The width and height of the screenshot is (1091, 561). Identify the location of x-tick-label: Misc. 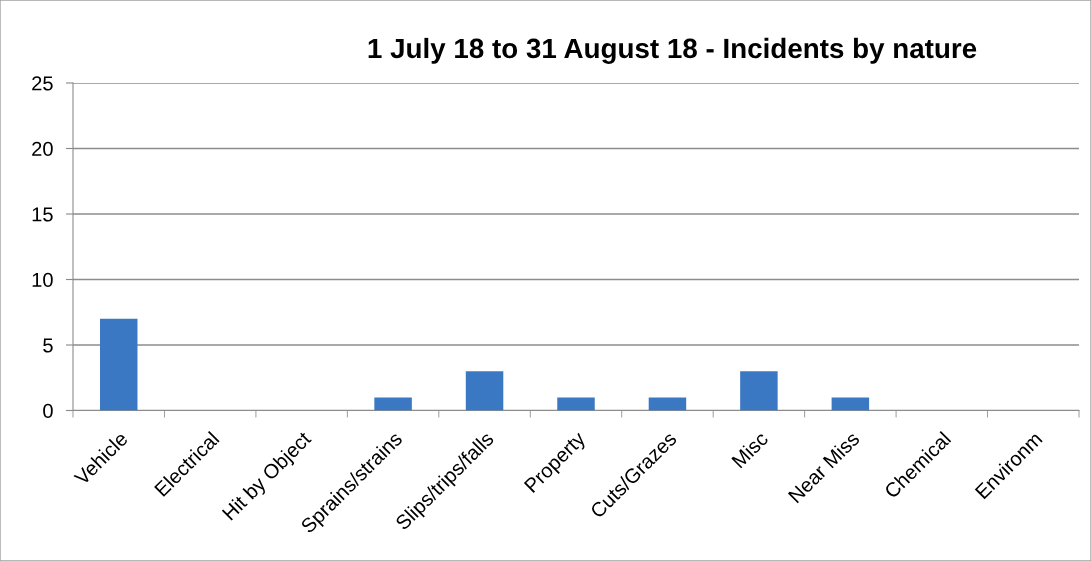
(749, 449).